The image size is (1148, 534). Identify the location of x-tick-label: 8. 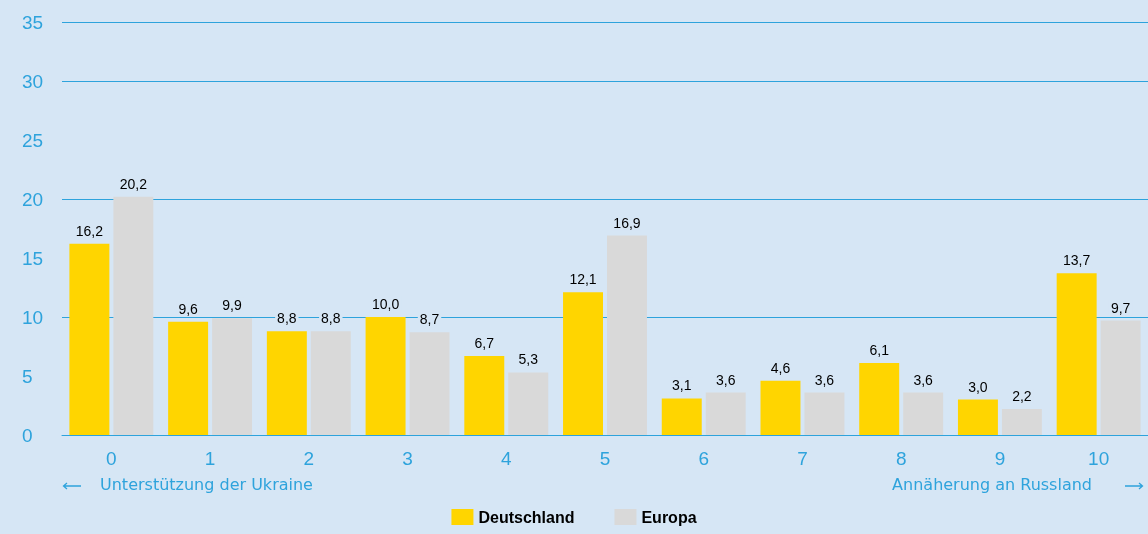
(901, 458).